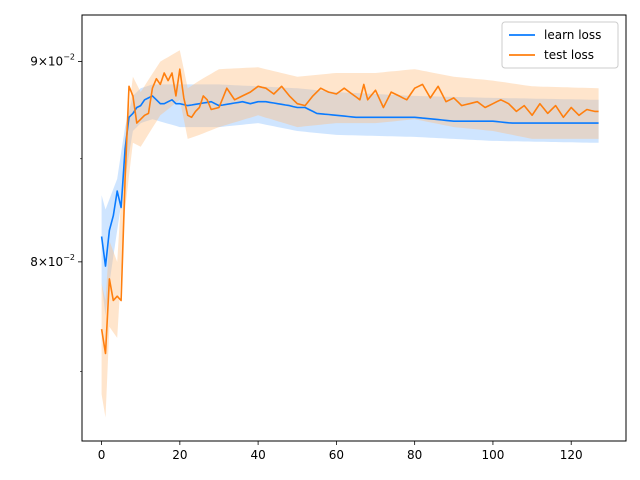 The width and height of the screenshot is (640, 480). I want to click on legend-label: test loss, so click(569, 55).